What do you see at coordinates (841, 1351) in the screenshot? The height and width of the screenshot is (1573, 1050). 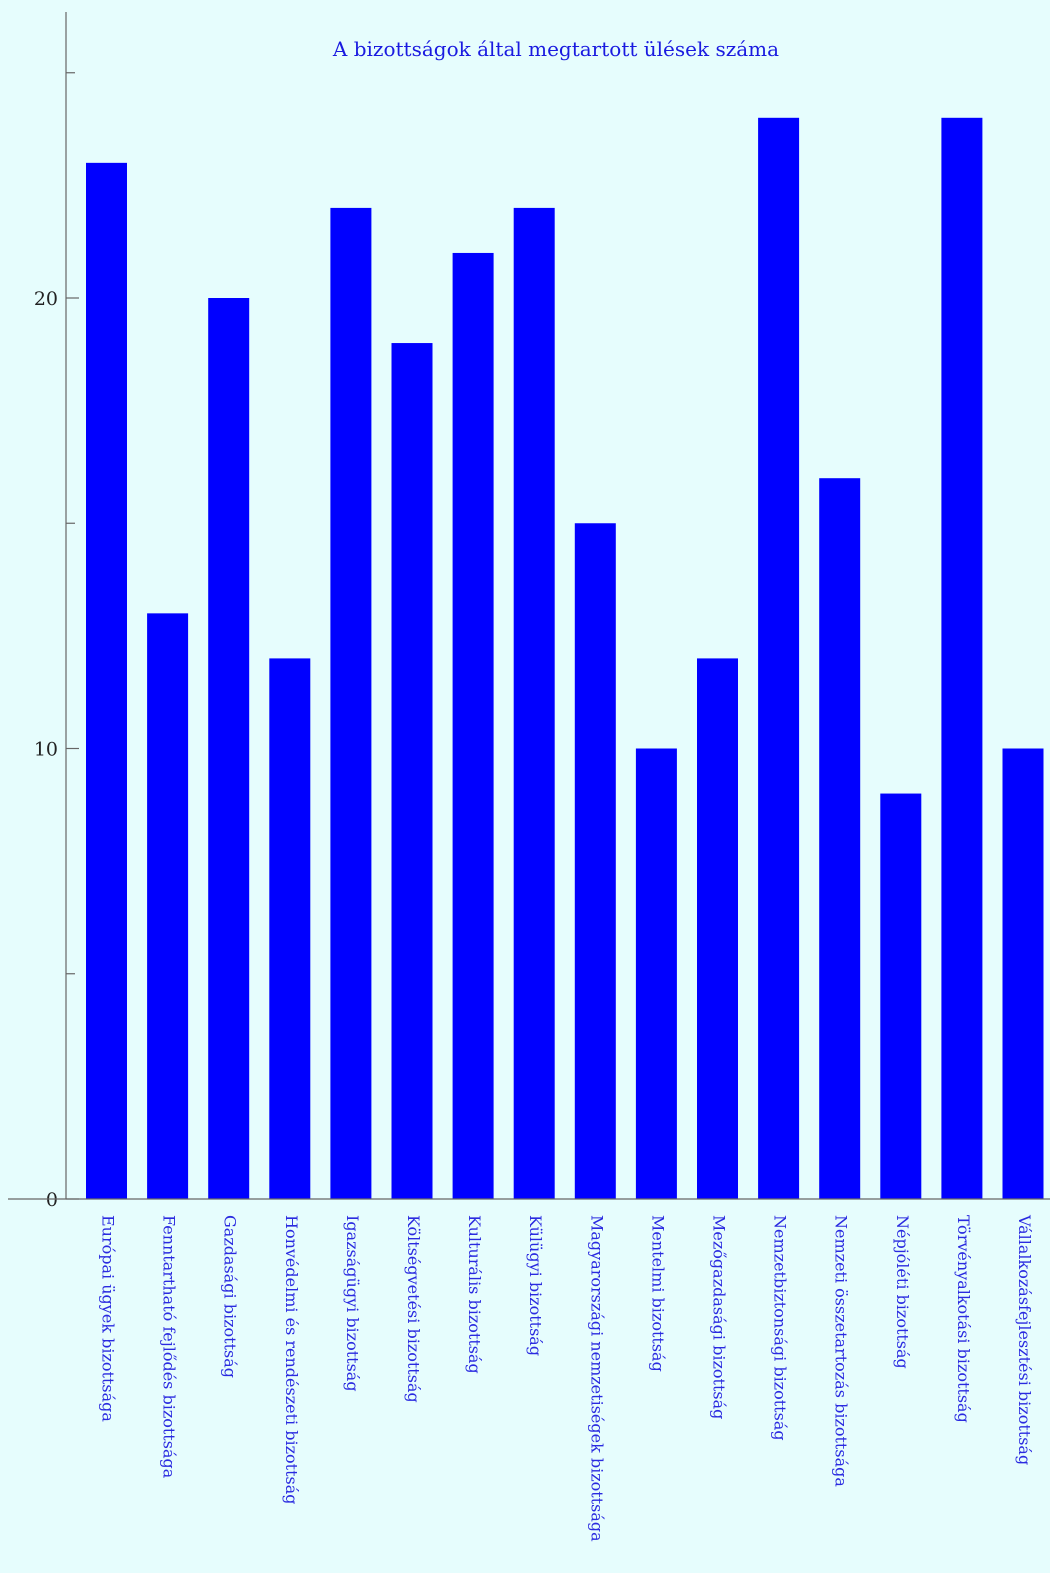 I see `x-tick-label: Nemzeti összetartozás bizottsága` at bounding box center [841, 1351].